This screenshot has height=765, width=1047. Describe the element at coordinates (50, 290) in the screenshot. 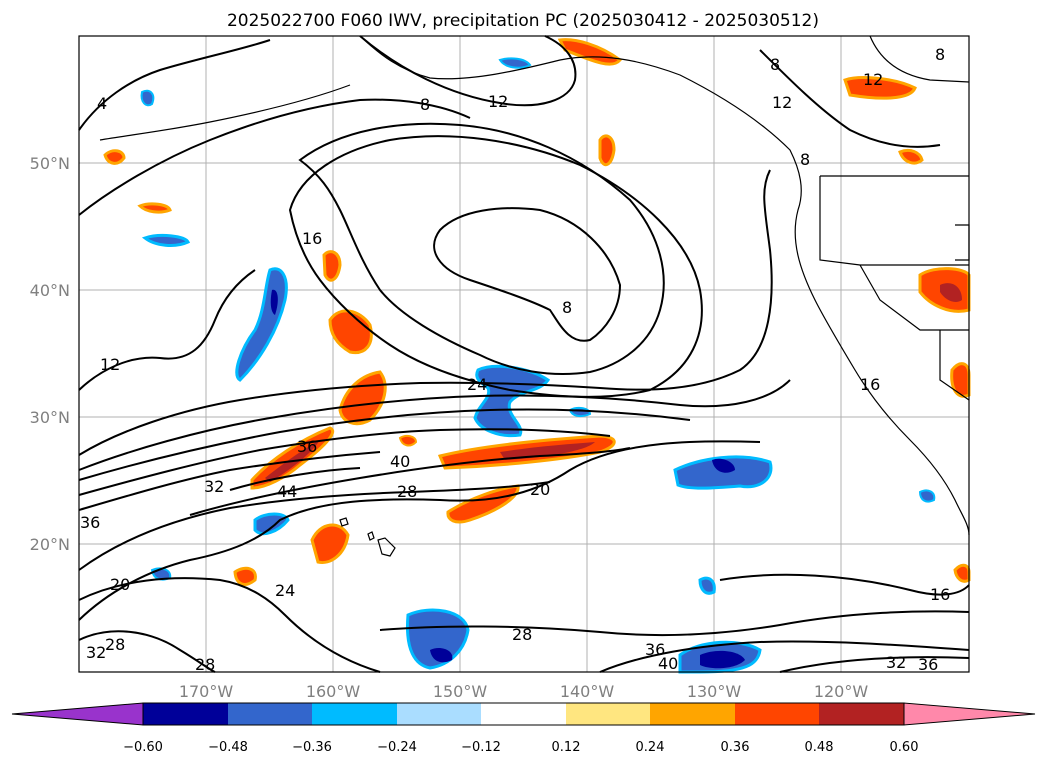

I see `lat-label: 40°N` at that location.